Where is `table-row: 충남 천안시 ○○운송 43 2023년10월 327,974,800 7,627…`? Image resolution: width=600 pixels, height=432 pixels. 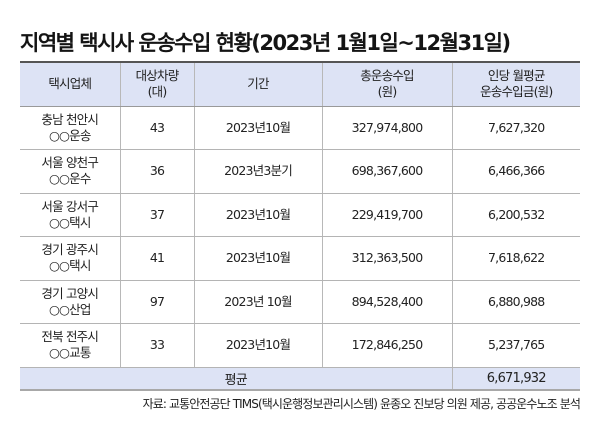 table-row: 충남 천안시 ○○운송 43 2023년10월 327,974,800 7,627… is located at coordinates (300, 128).